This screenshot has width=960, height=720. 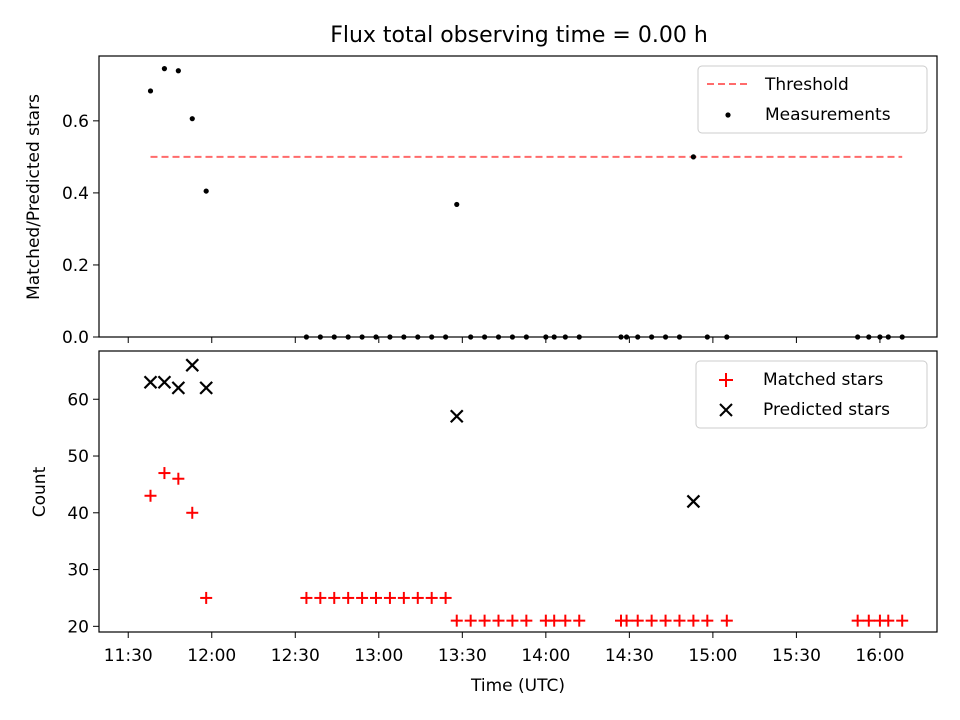 I want to click on y-tick-label: 0.0, so click(x=75, y=338).